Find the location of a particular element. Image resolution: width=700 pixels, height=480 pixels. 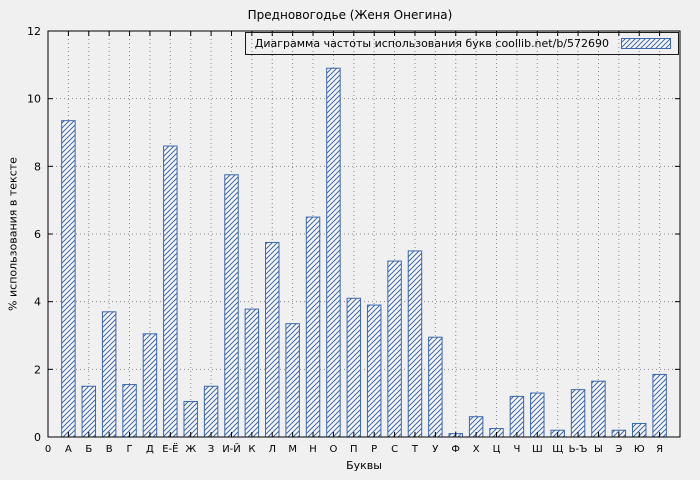

x-tick-label: Б is located at coordinates (88, 449).